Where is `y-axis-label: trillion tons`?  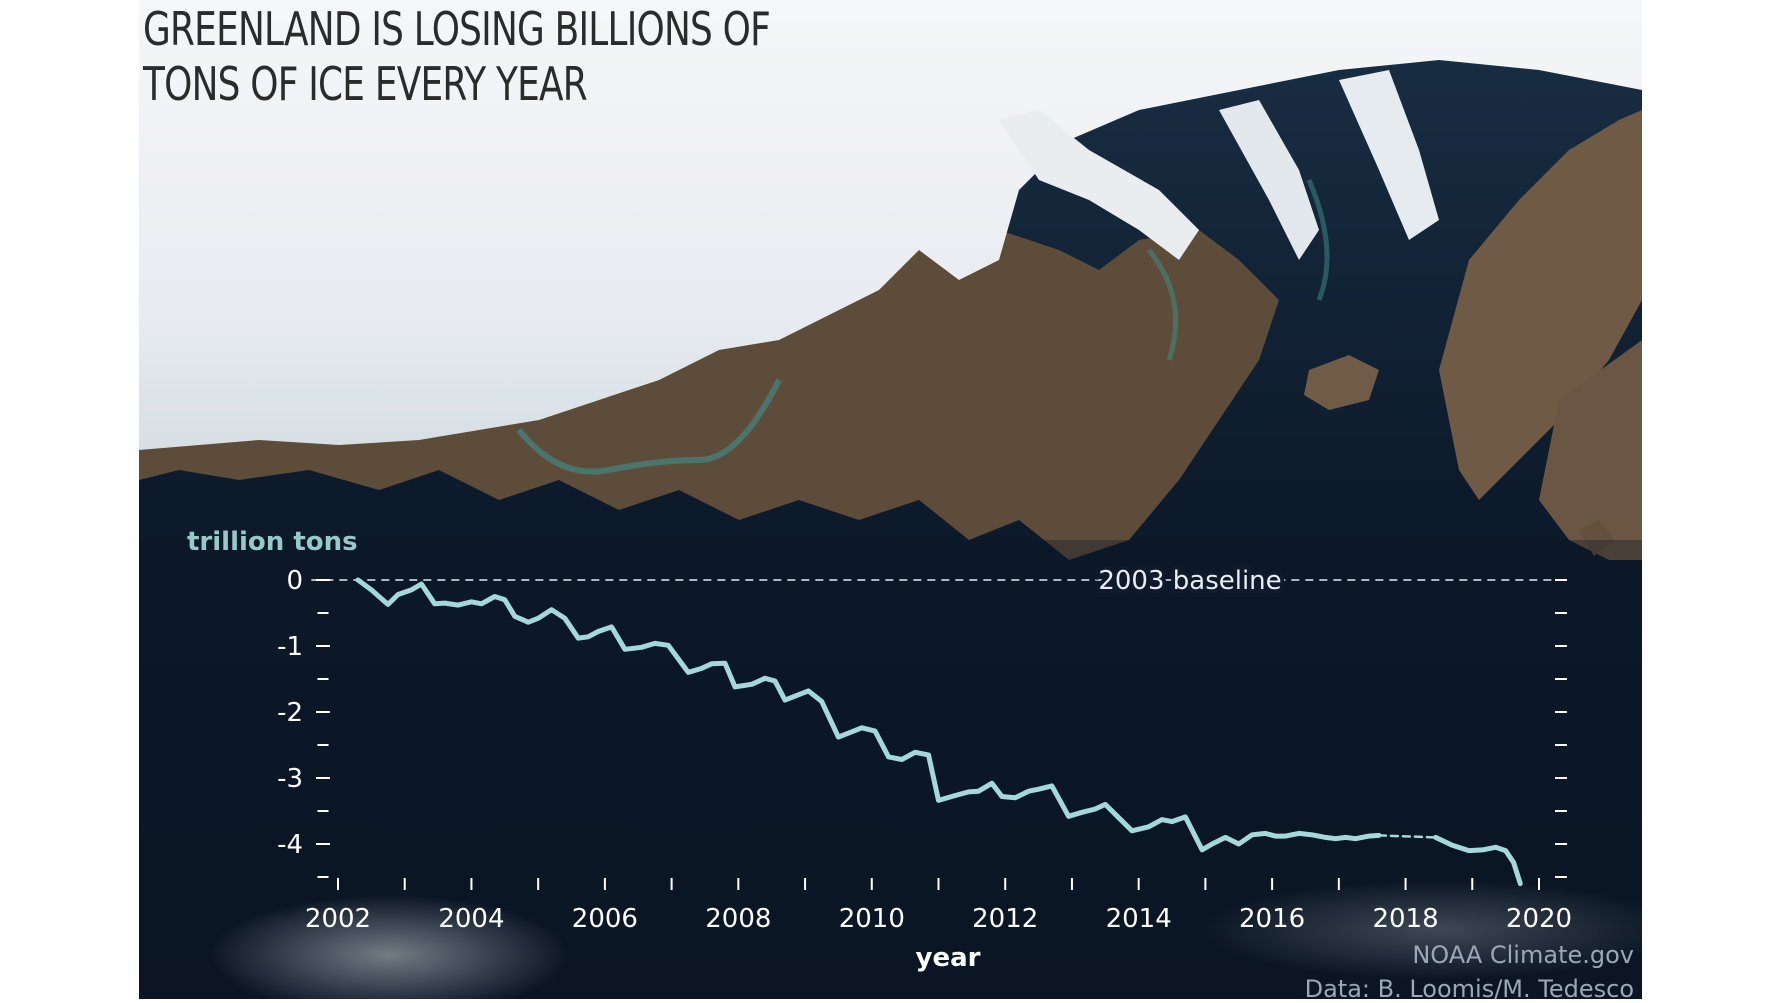
y-axis-label: trillion tons is located at coordinates (272, 542).